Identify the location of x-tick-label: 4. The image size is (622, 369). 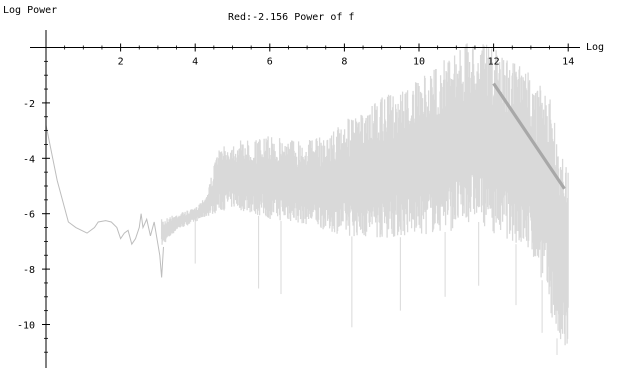
(195, 62).